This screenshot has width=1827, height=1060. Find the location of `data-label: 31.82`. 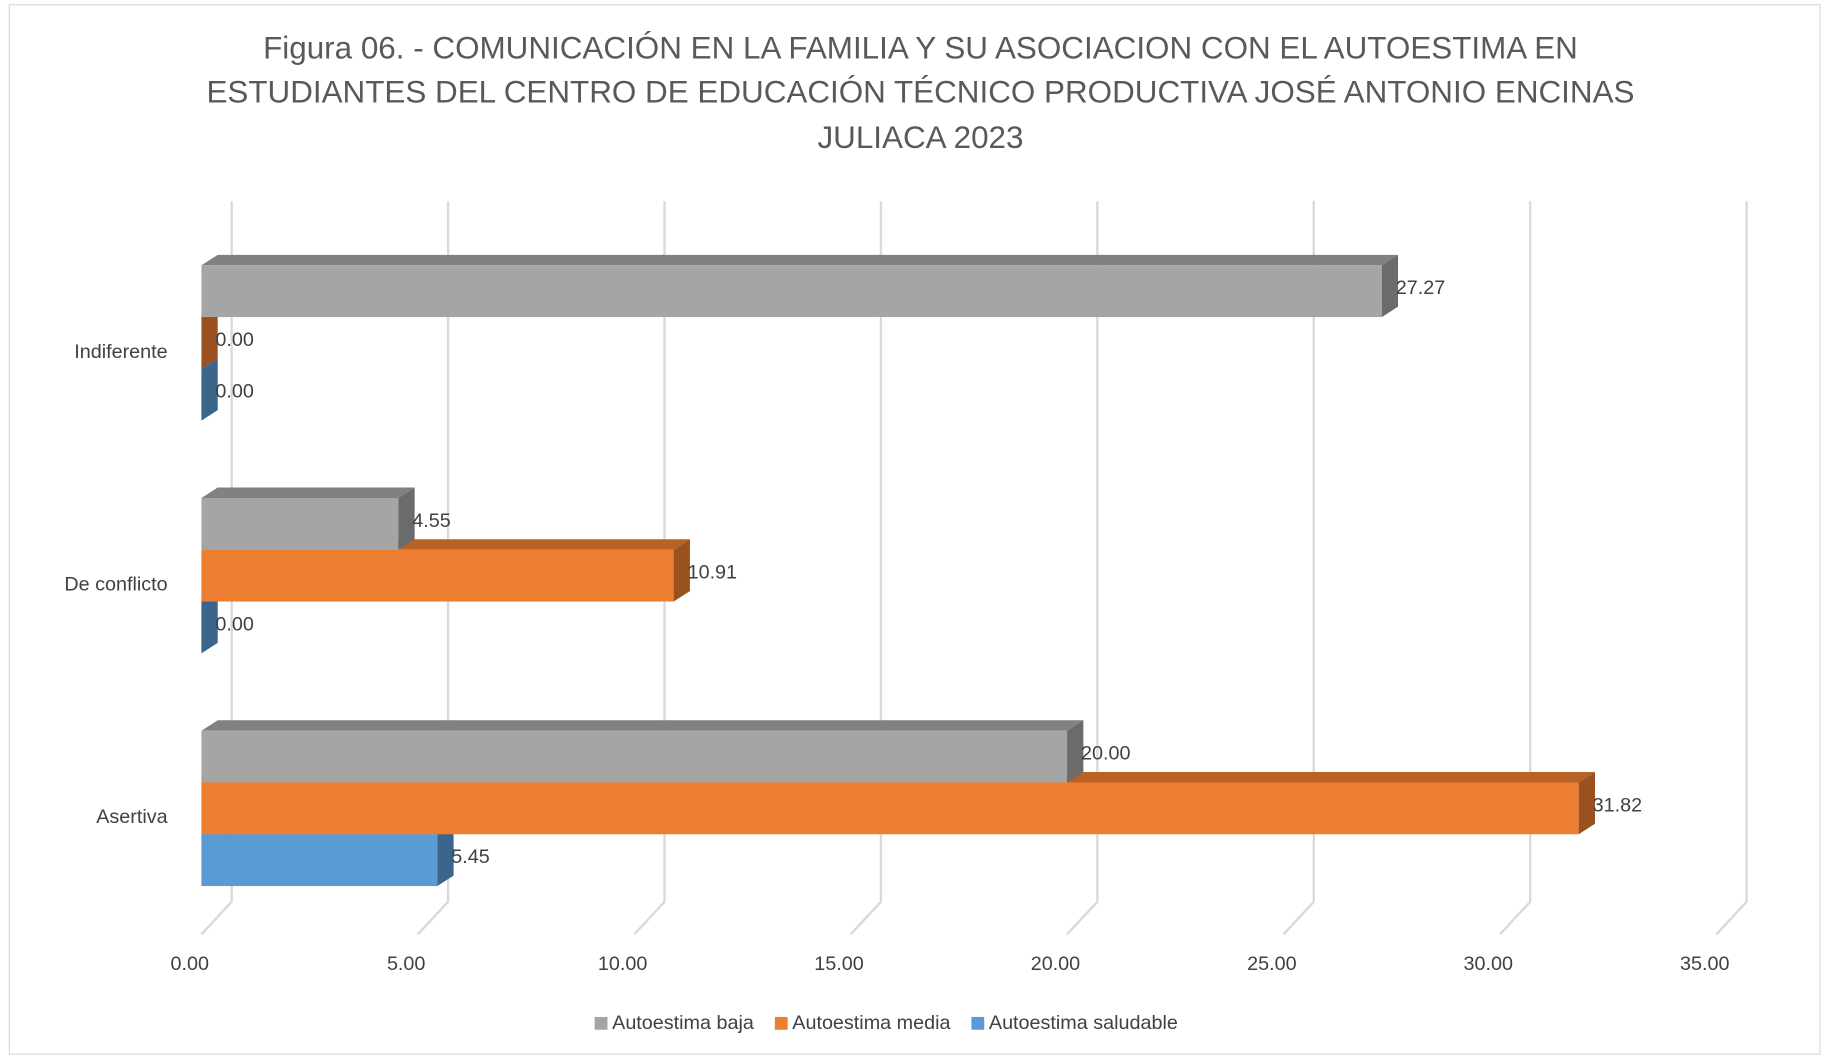

data-label: 31.82 is located at coordinates (1617, 805).